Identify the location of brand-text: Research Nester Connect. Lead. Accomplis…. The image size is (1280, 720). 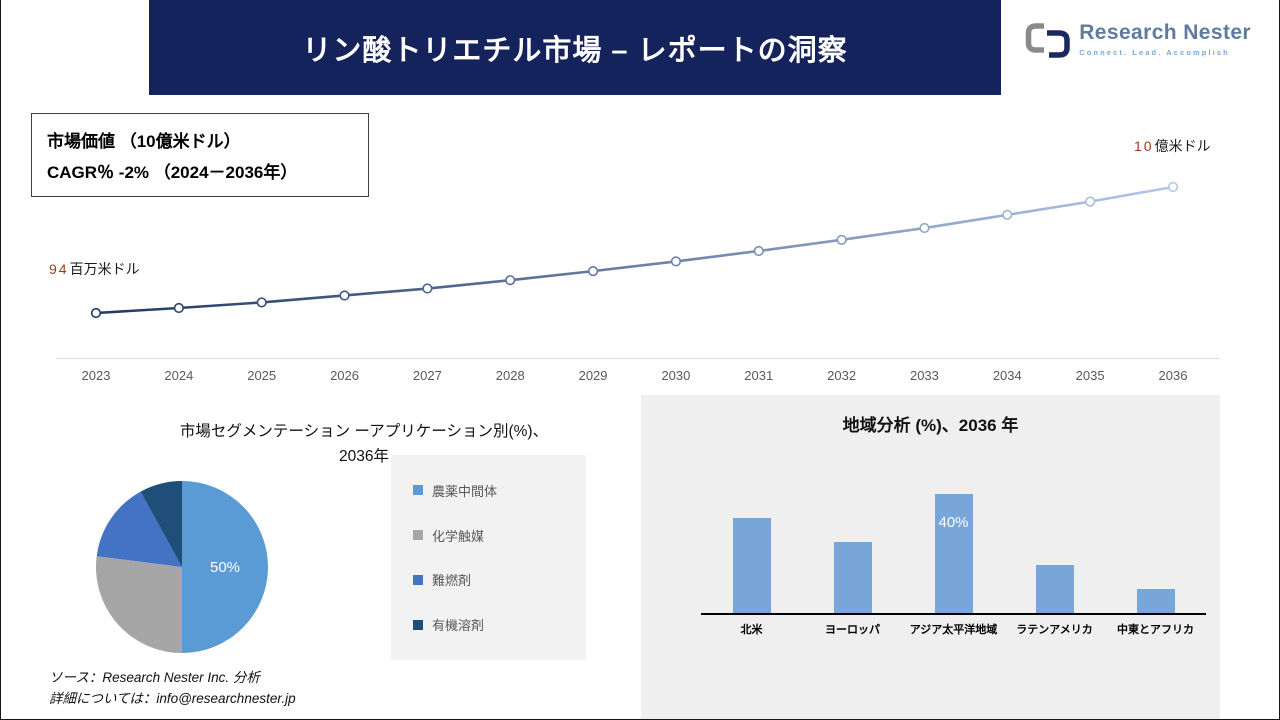
(1165, 39).